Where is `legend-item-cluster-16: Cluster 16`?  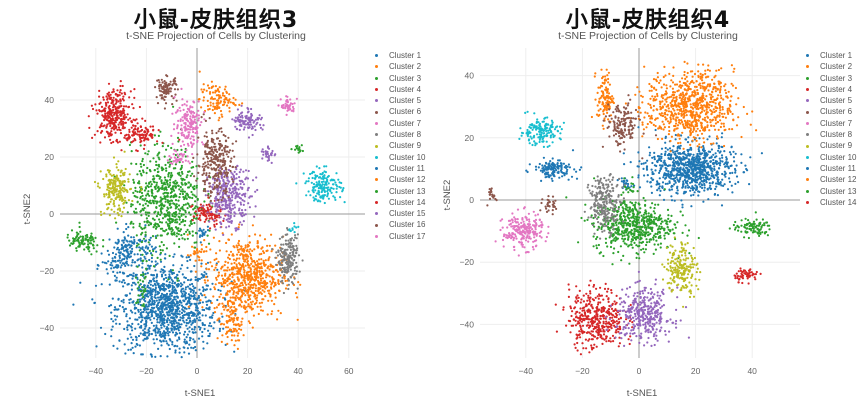
legend-item-cluster-16: Cluster 16 is located at coordinates (400, 224).